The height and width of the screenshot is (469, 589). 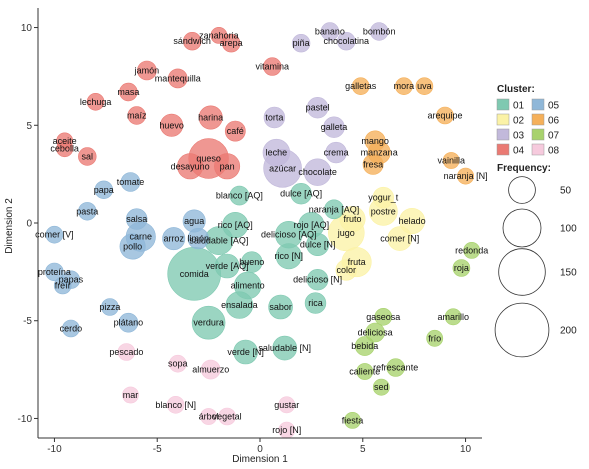 What do you see at coordinates (110, 307) in the screenshot?
I see `bubble-pizza` at bounding box center [110, 307].